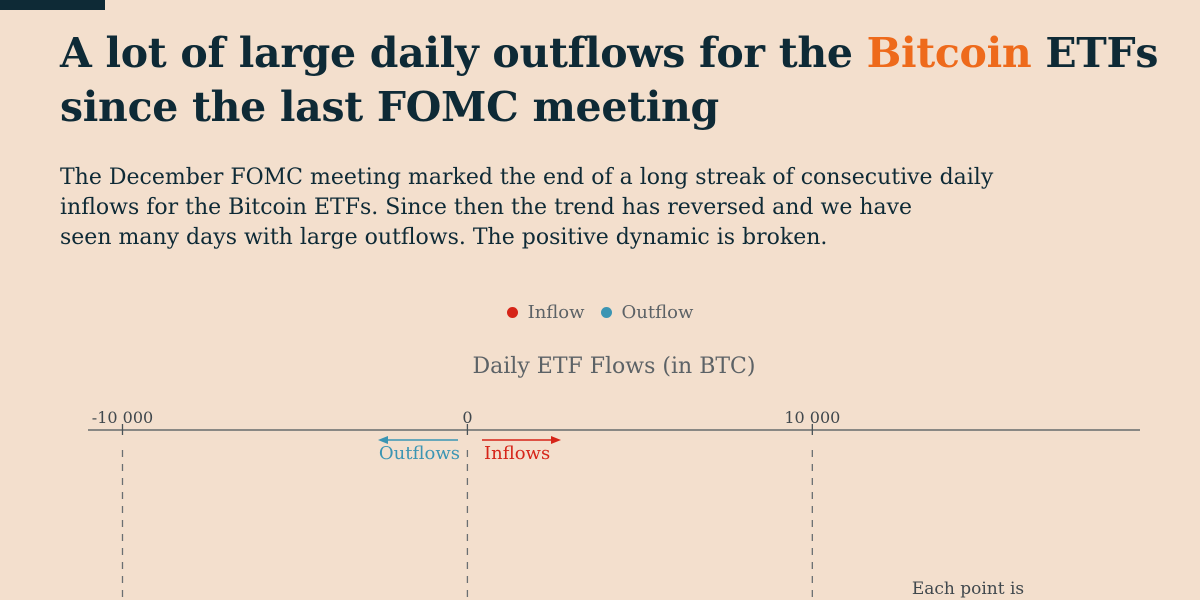 The width and height of the screenshot is (1200, 600). Describe the element at coordinates (512, 312) in the screenshot. I see `legend-inflow-dot` at that location.